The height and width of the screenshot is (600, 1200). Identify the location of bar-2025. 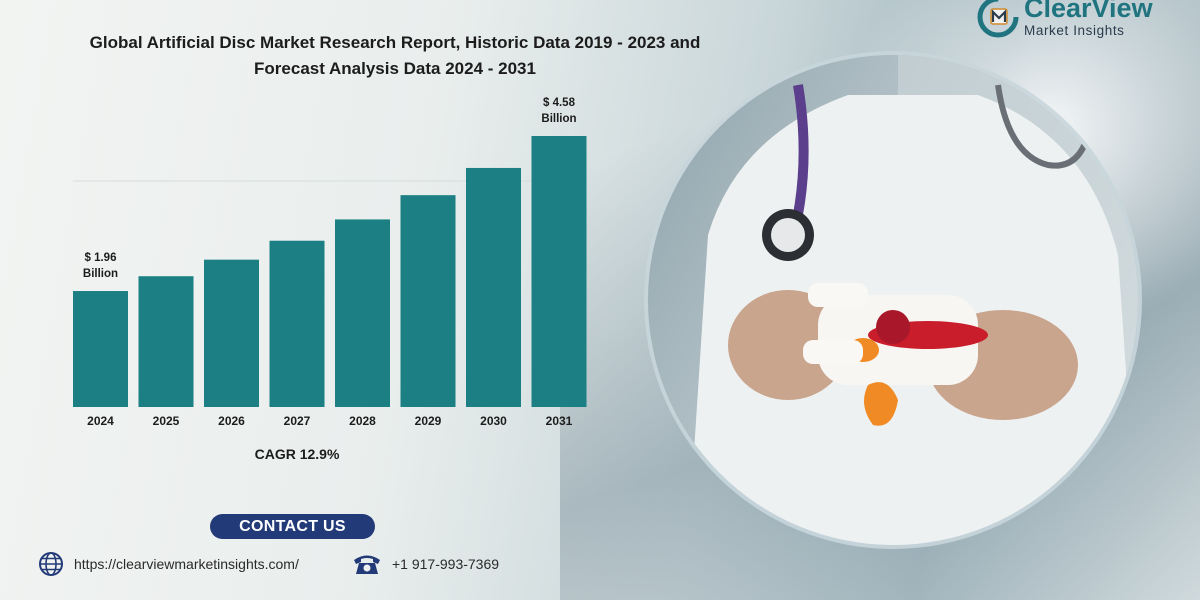
(166, 341).